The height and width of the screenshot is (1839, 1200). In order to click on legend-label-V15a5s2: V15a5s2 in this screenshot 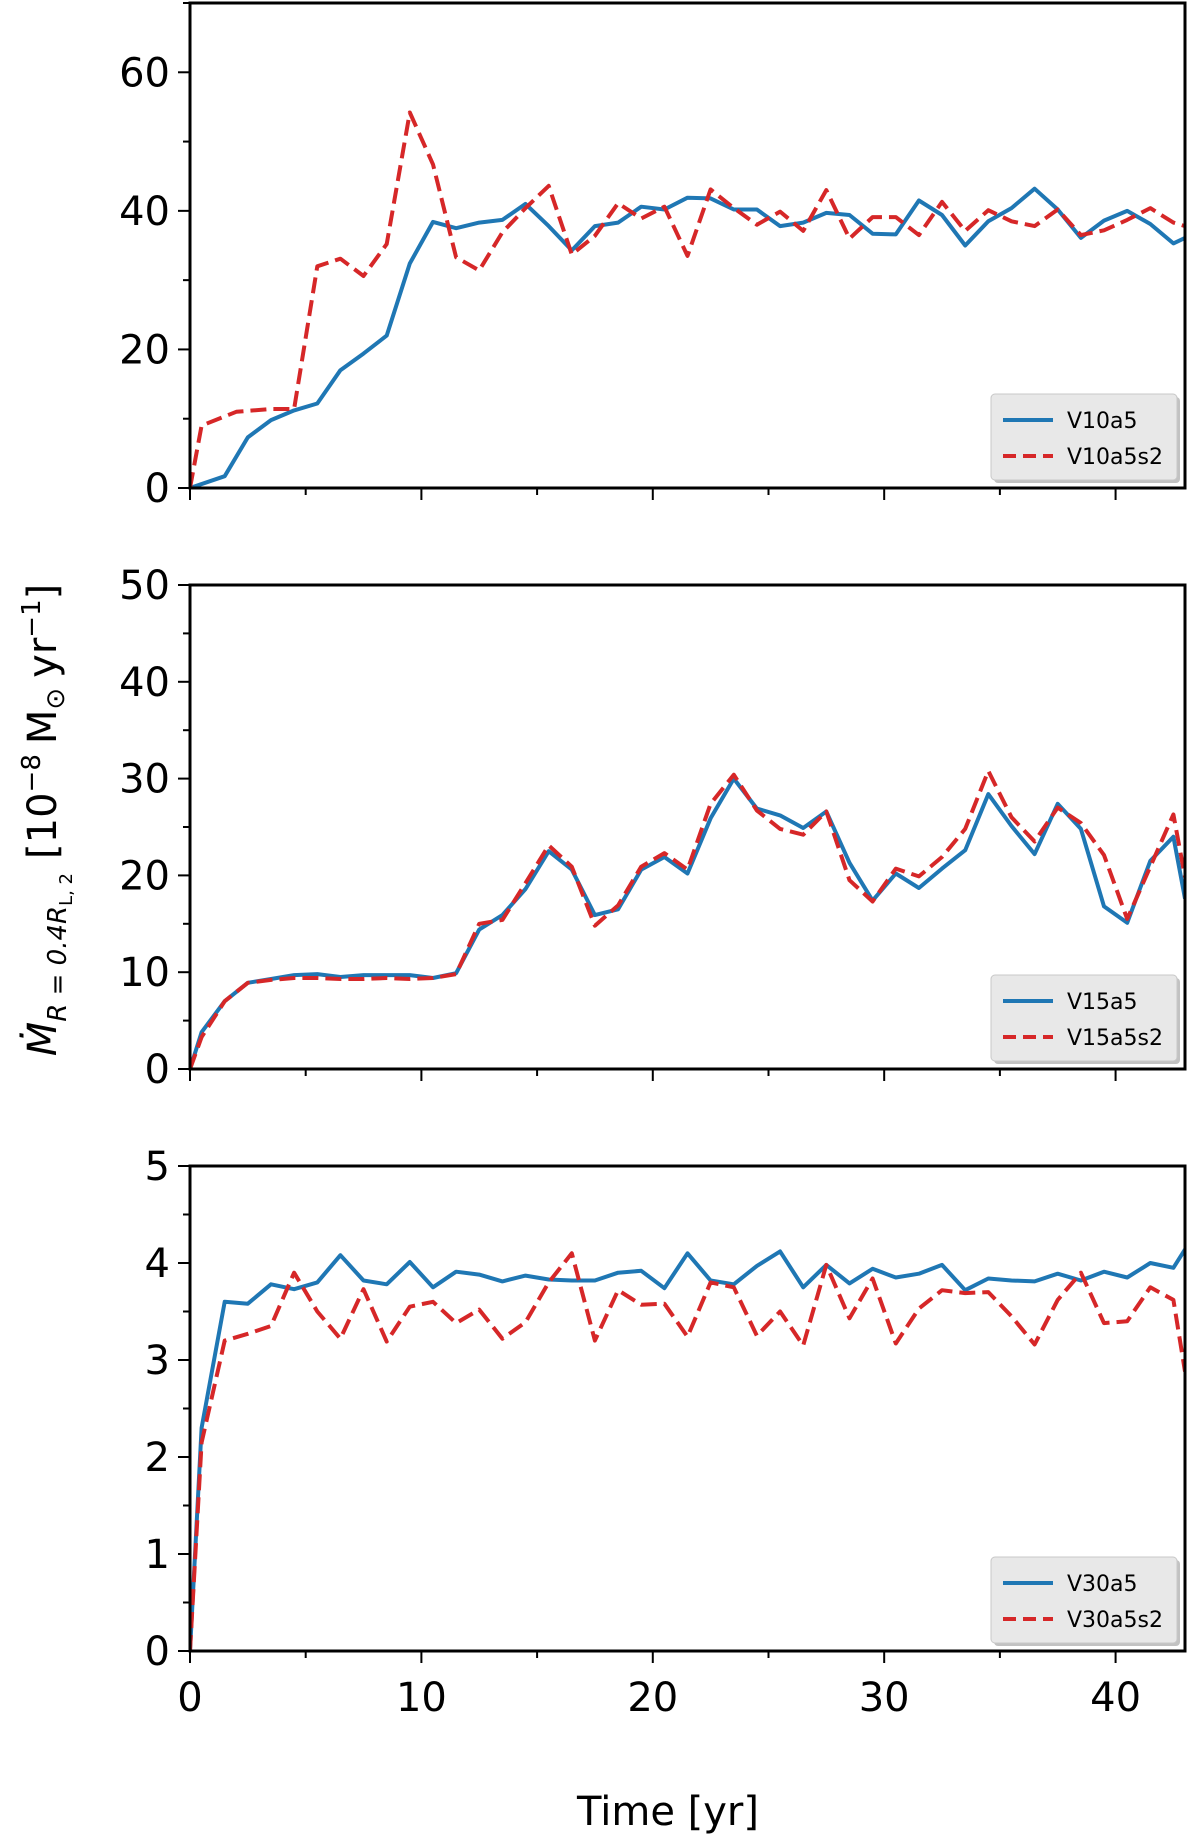, I will do `click(1115, 1038)`.